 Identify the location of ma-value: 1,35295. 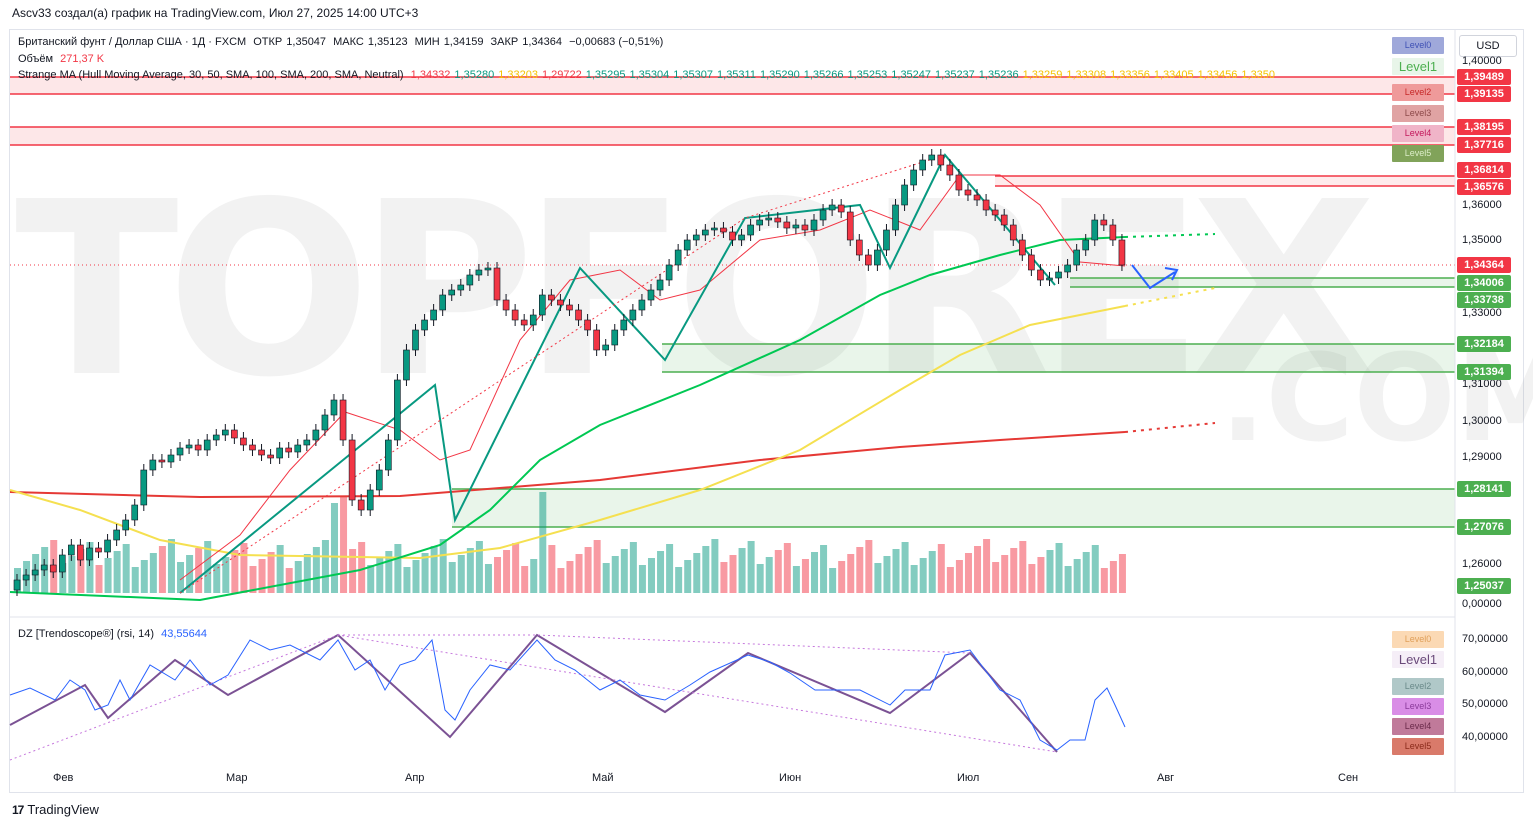
(605, 75).